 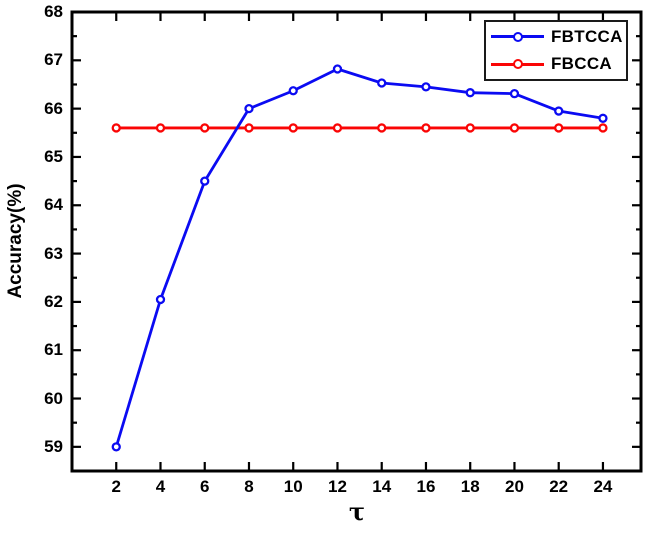 I want to click on x-tick-label: 16, so click(x=426, y=486).